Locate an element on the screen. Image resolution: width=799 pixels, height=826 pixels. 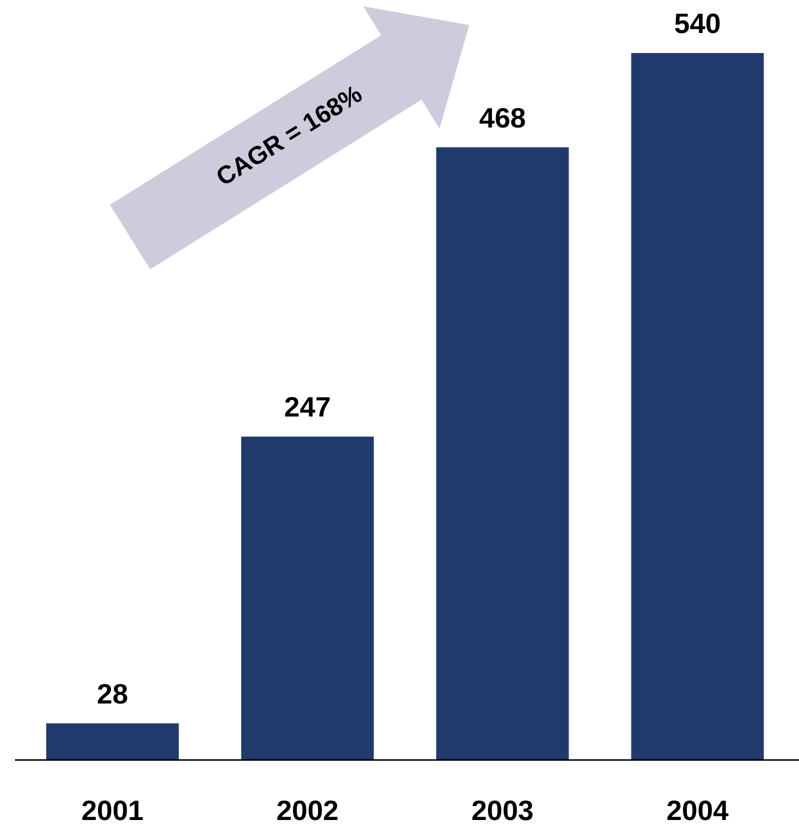
x-tick-label: 2003 is located at coordinates (502, 810).